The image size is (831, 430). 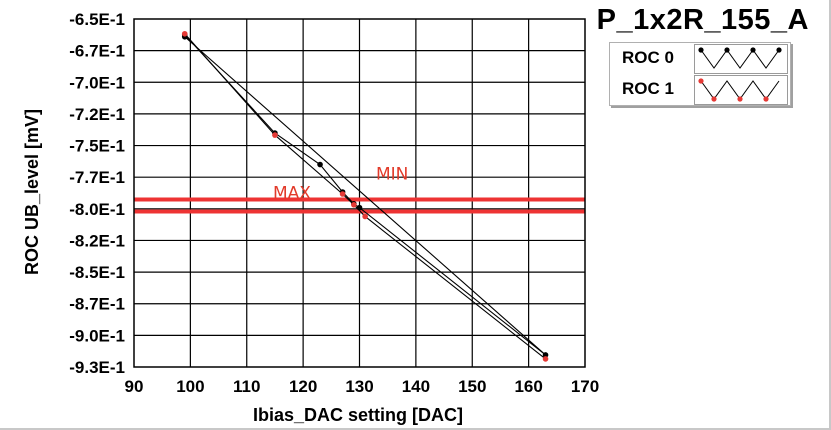 What do you see at coordinates (358, 415) in the screenshot?
I see `x-axis-title: Ibias_DAC setting [DAC]` at bounding box center [358, 415].